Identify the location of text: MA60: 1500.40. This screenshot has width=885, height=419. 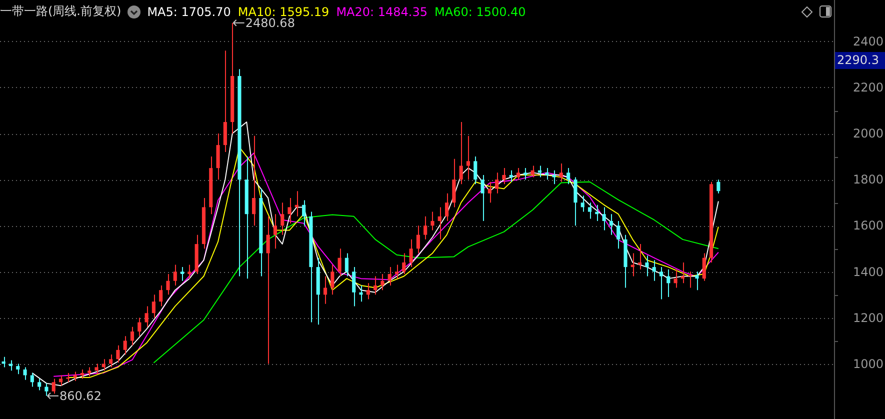
(480, 11).